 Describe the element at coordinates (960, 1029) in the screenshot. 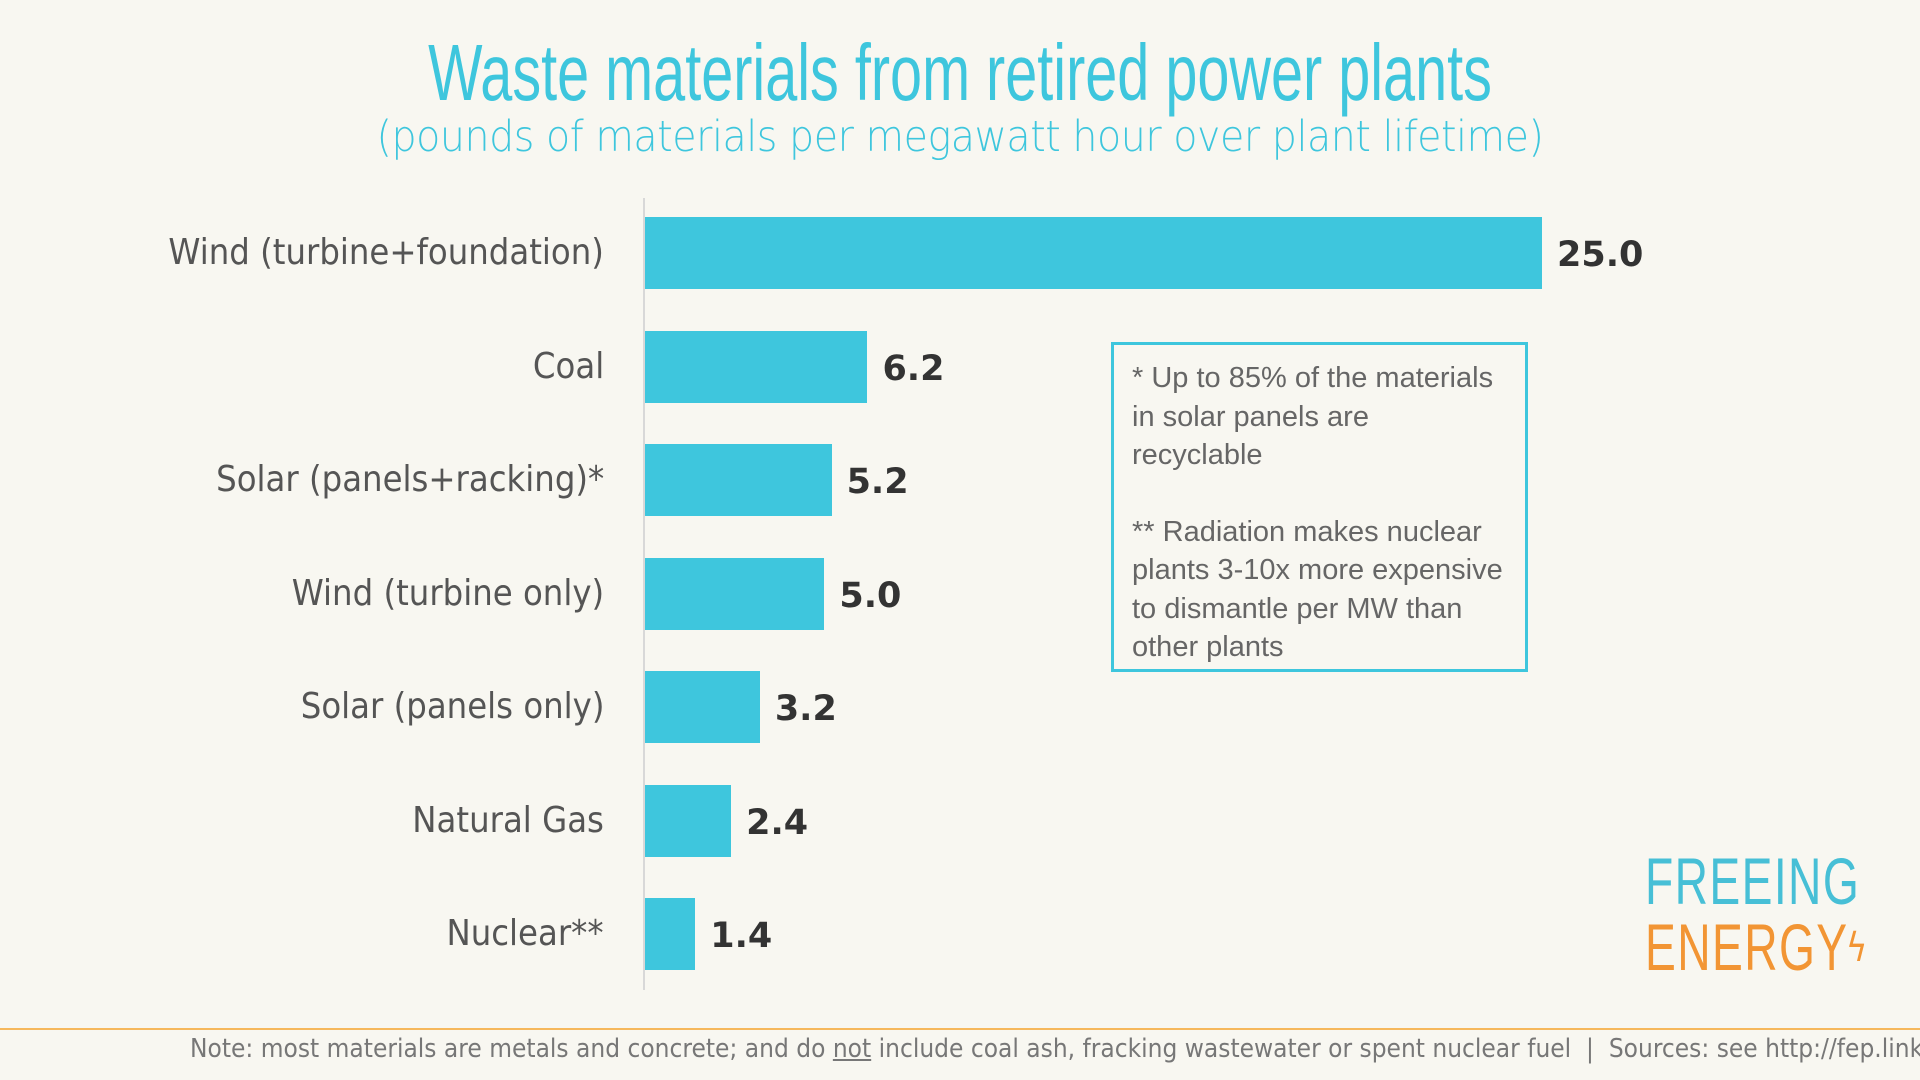

I see `footer-divider` at that location.